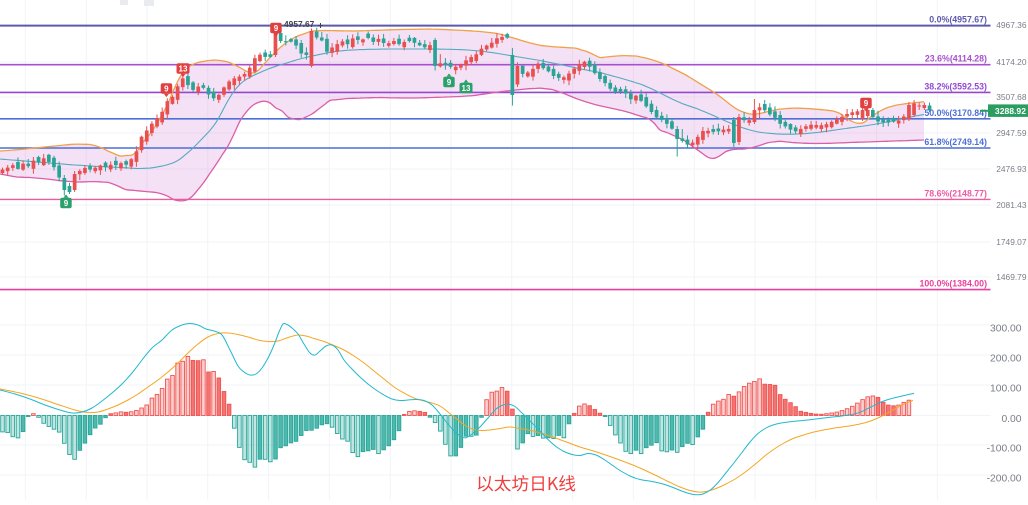 This screenshot has width=1028, height=505. What do you see at coordinates (1004, 478) in the screenshot?
I see `svg-text: -200.00` at bounding box center [1004, 478].